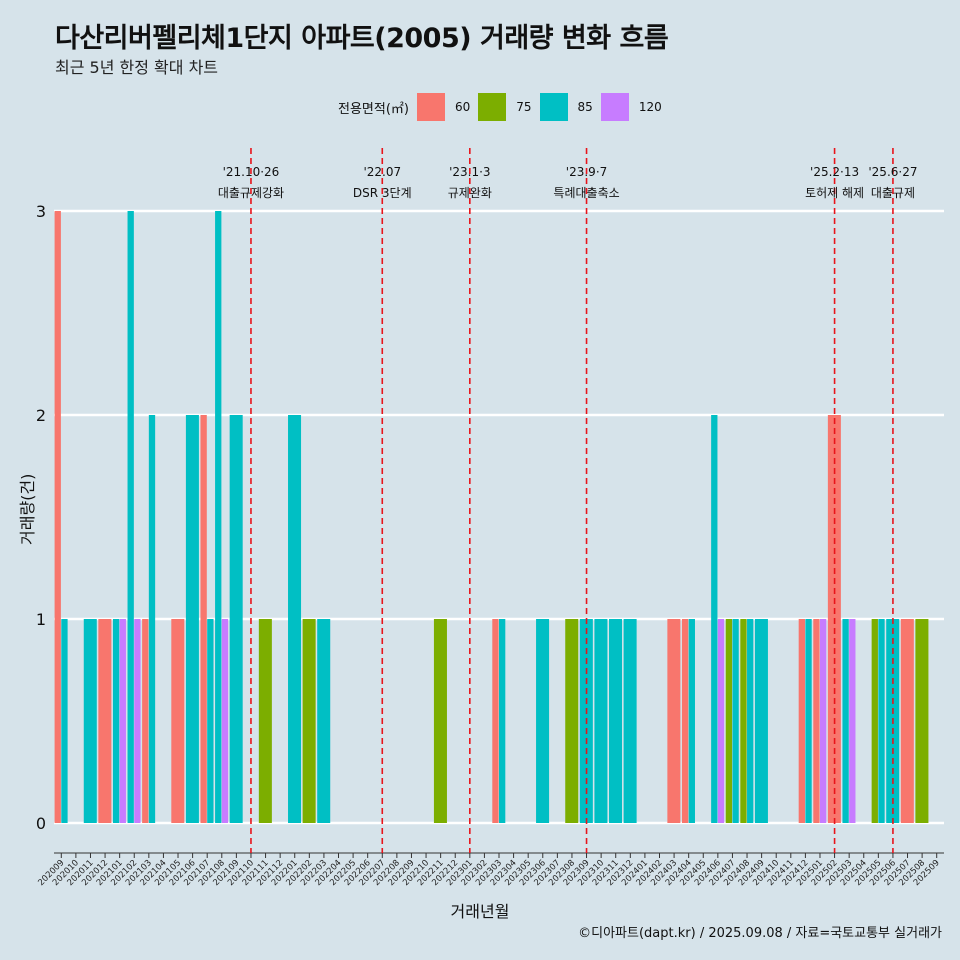 This screenshot has height=960, width=960. Describe the element at coordinates (41, 415) in the screenshot. I see `y-tick-label: 2` at that location.